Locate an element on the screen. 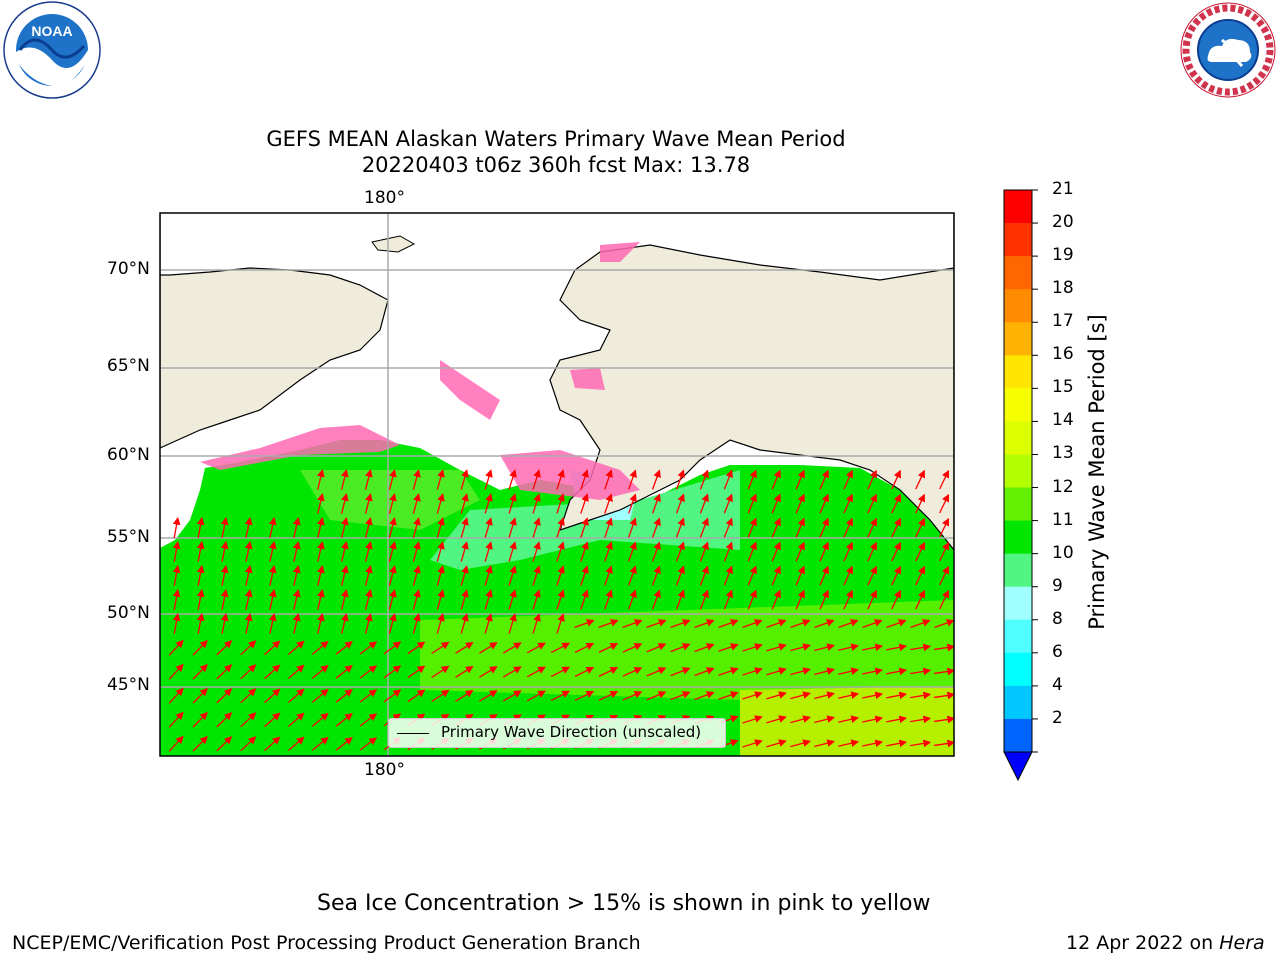  colorbar-tick-label: 10 is located at coordinates (1063, 552).